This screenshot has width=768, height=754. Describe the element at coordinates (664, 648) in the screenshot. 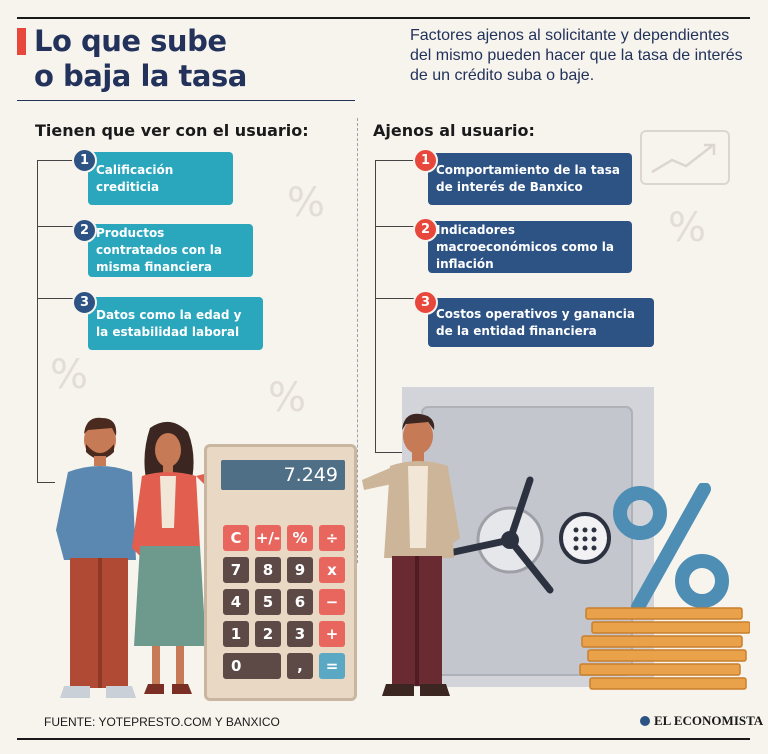

I see `coin-stack-illustration` at that location.